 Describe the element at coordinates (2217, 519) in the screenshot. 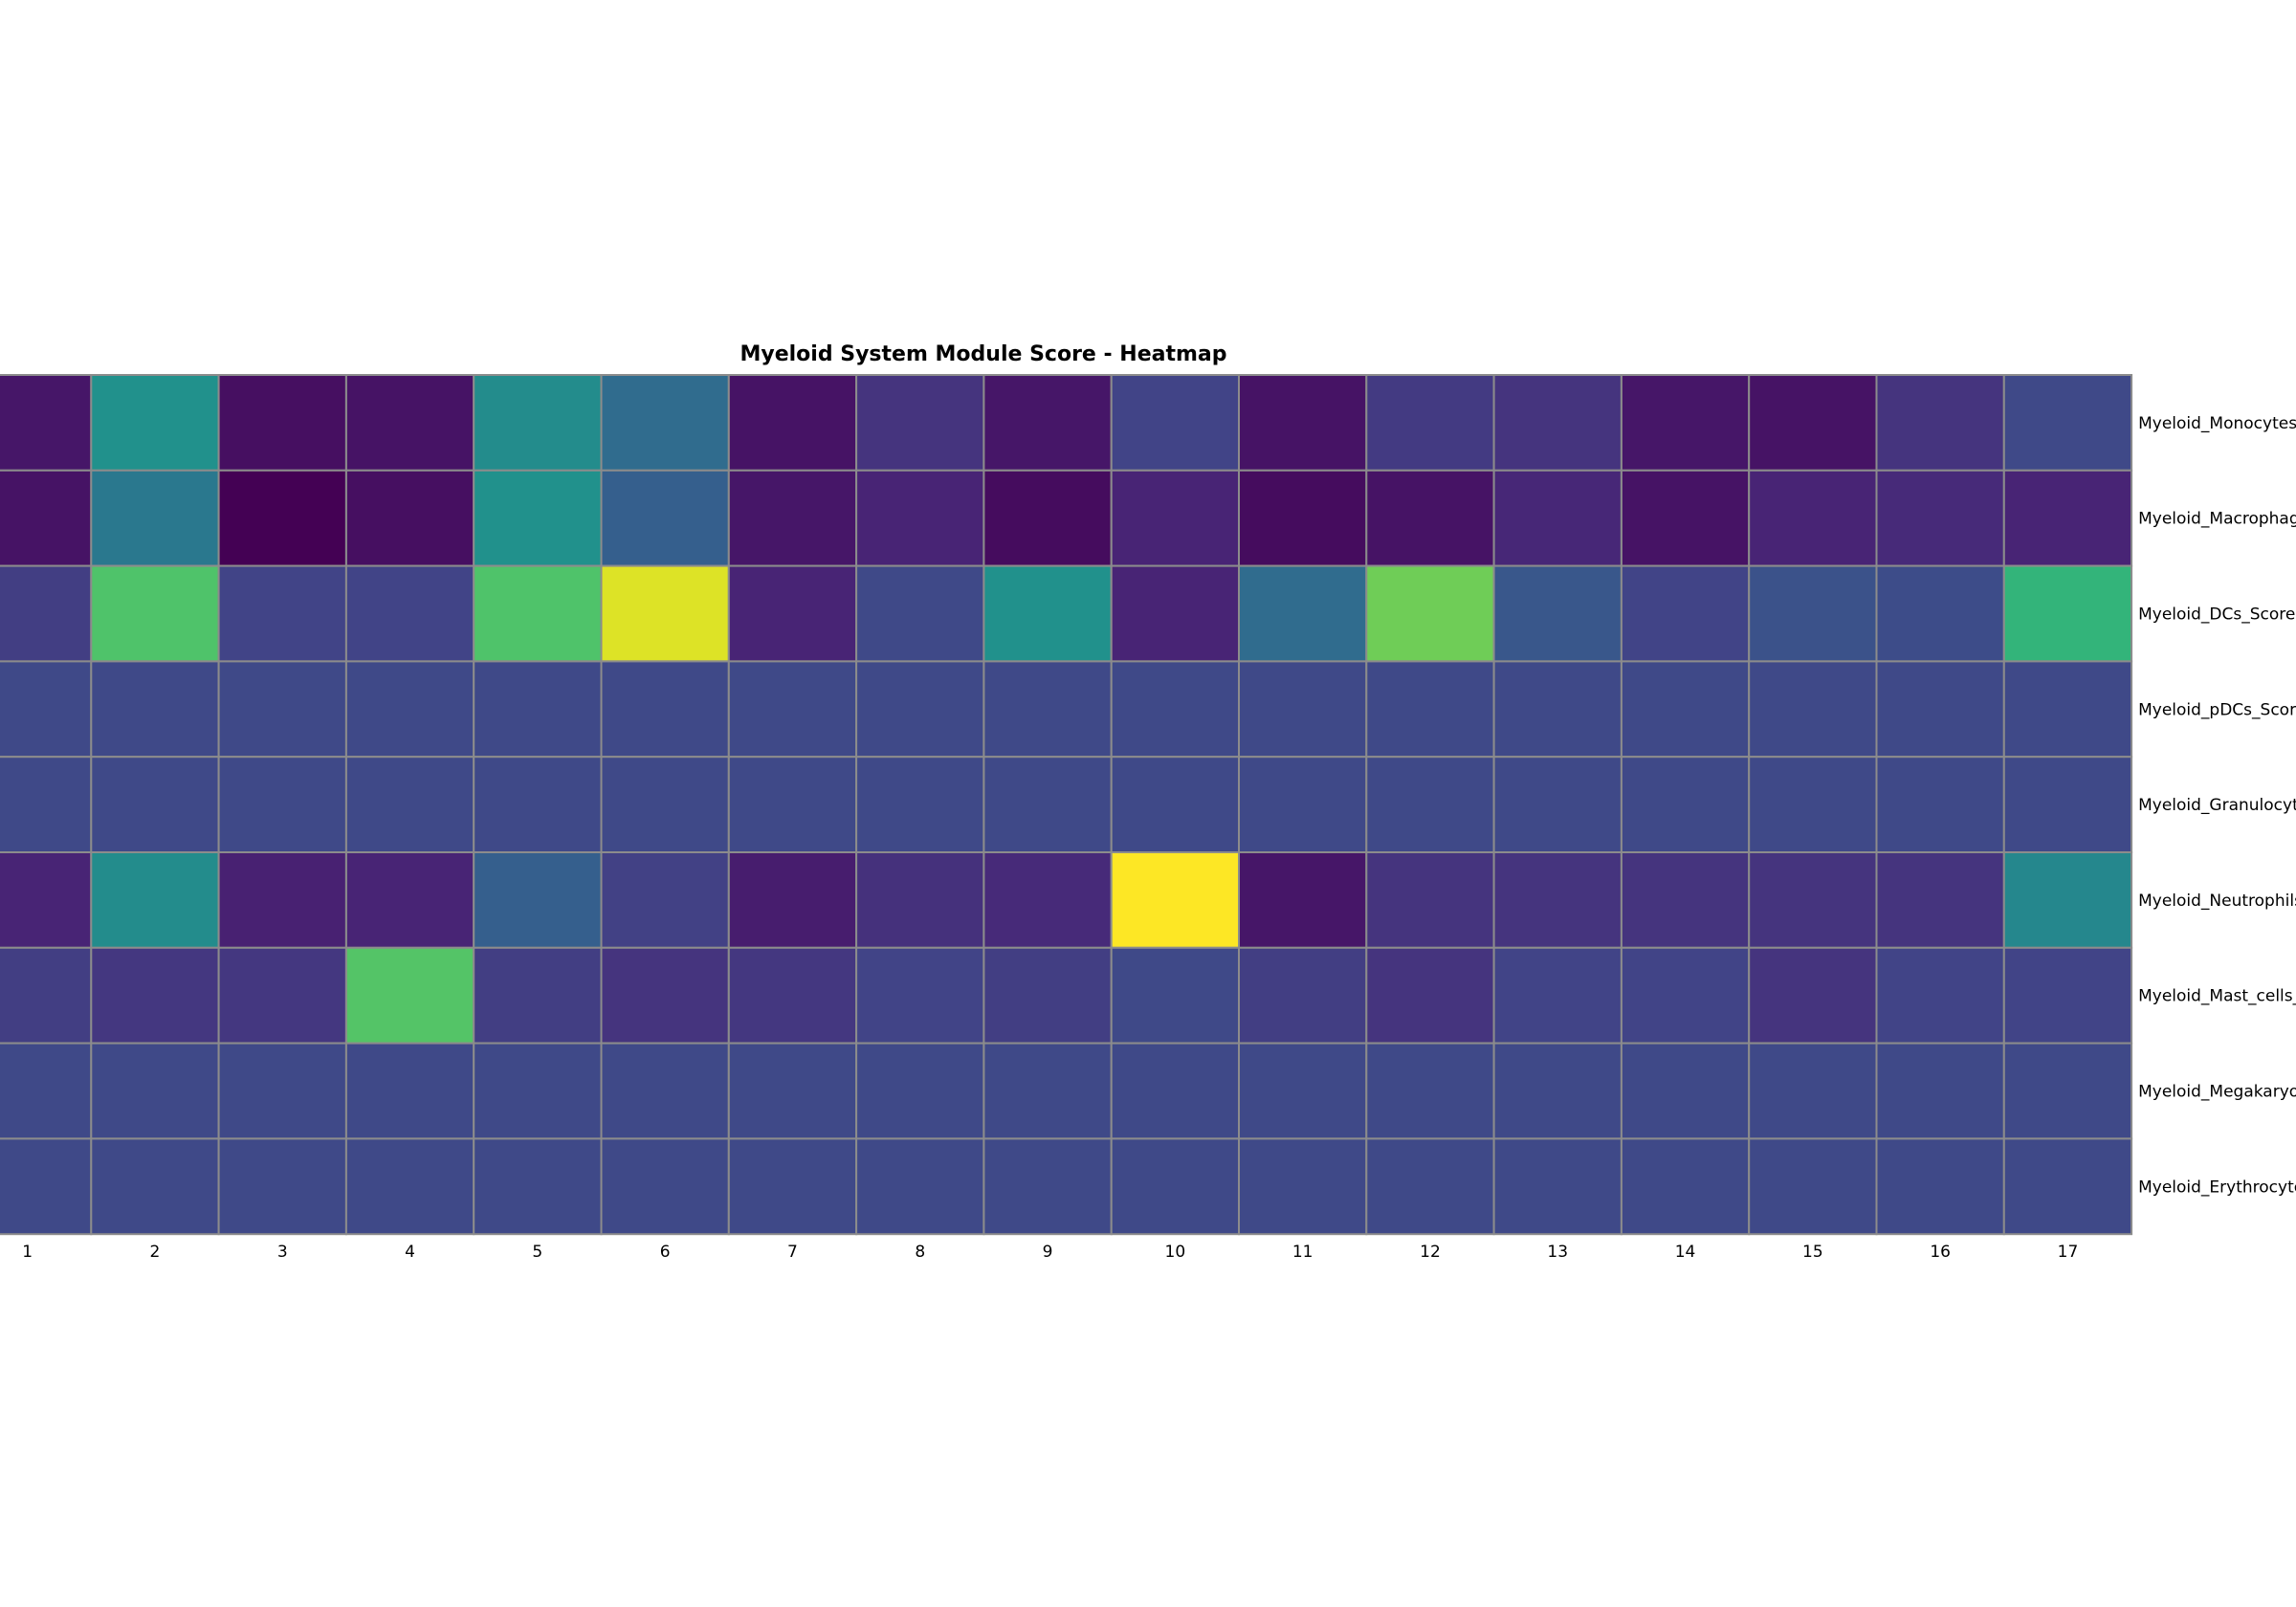

I see `y-tick-label: Myeloid_Macrophag` at that location.